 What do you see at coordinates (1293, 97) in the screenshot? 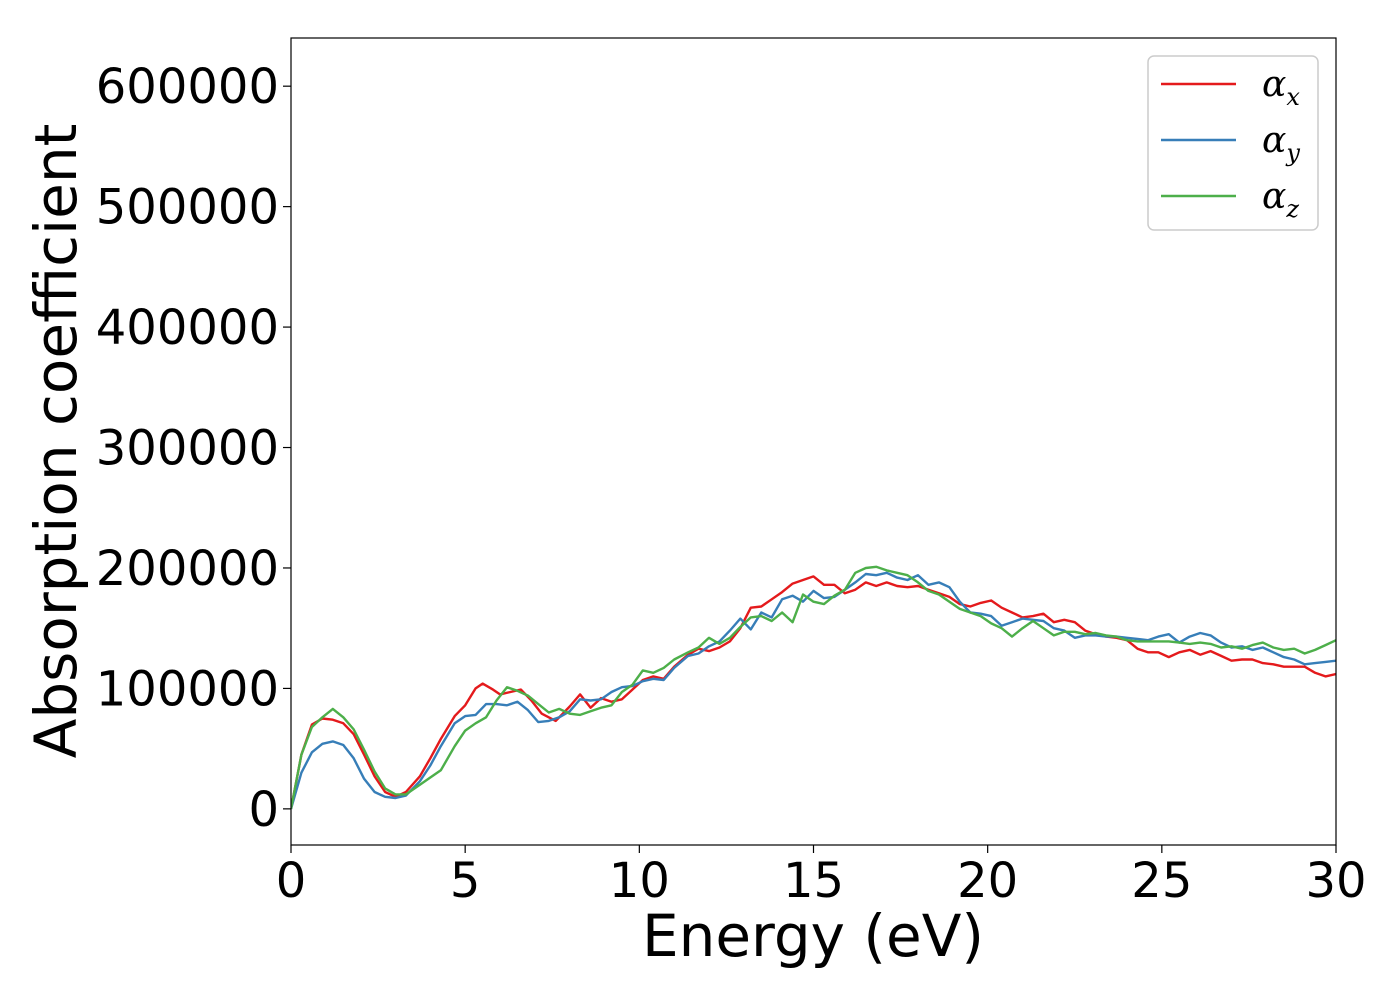
I see `legend-label-subscript: x` at bounding box center [1293, 97].